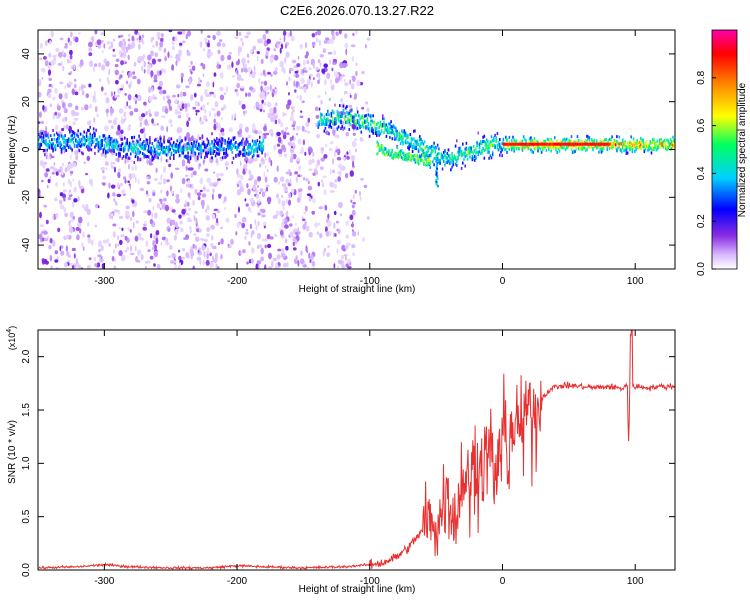  What do you see at coordinates (26, 197) in the screenshot?
I see `y-tick-label: -20` at bounding box center [26, 197].